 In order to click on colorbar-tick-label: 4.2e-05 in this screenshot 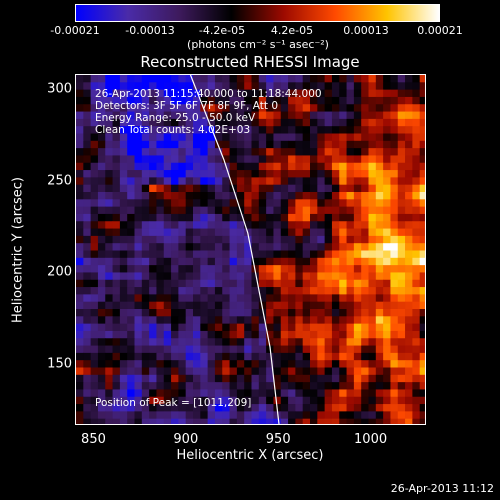, I will do `click(292, 30)`.